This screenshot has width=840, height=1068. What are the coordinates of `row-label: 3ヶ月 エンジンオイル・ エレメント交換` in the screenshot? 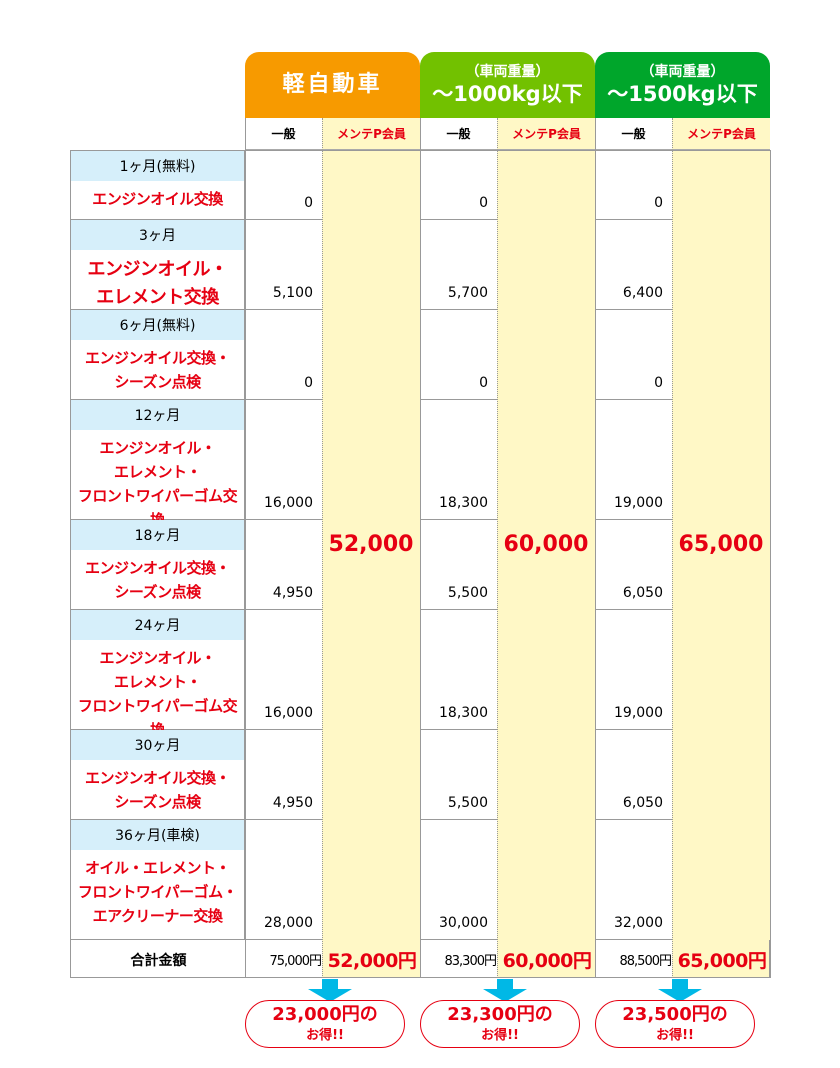 It's located at (157, 264).